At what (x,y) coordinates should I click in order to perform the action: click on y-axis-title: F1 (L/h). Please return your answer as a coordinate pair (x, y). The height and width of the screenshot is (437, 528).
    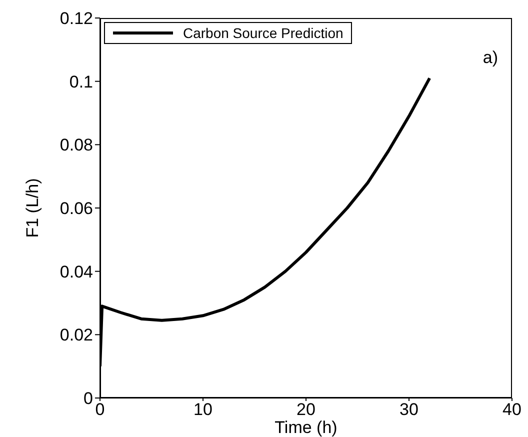
    Looking at the image, I should click on (32, 208).